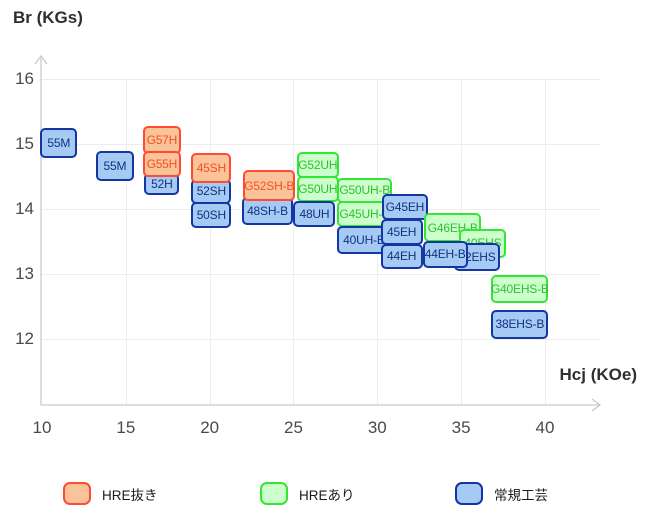 Image resolution: width=645 pixels, height=515 pixels. What do you see at coordinates (24, 143) in the screenshot?
I see `y-tick-label-15: 15` at bounding box center [24, 143].